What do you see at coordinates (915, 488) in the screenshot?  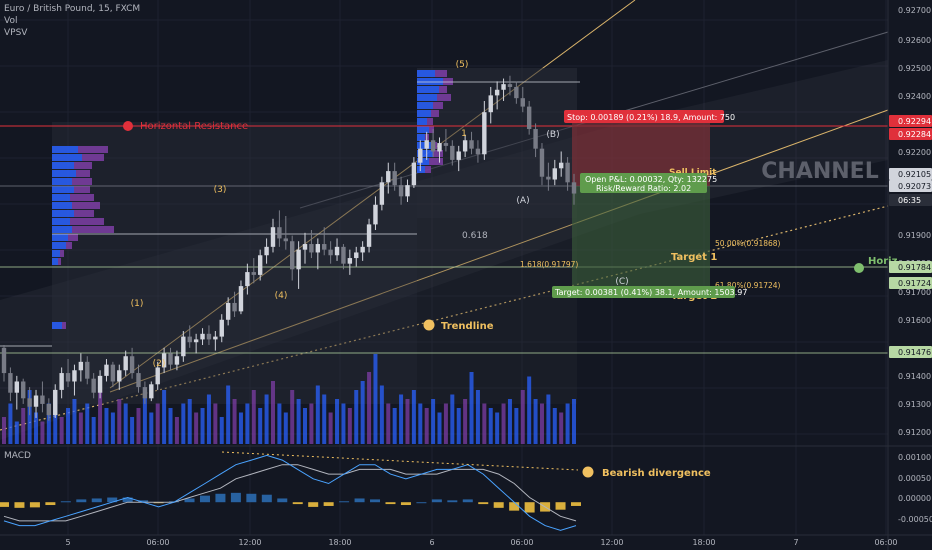 I see `macd-axis: 0.00100 0.00050 0.00000 -0.00050` at bounding box center [915, 488].